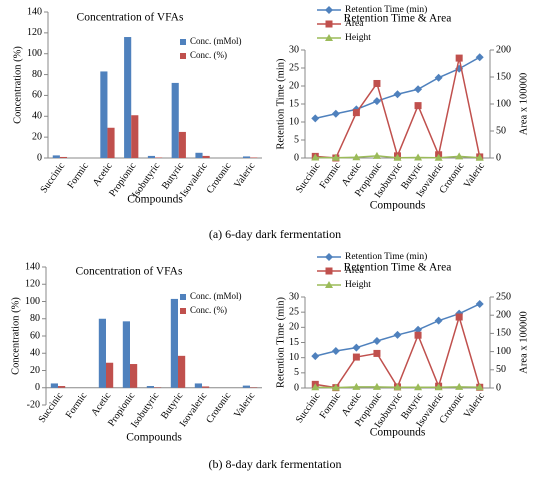 This screenshot has width=550, height=486. Describe the element at coordinates (503, 296) in the screenshot. I see `y2-tick-label: 250` at that location.